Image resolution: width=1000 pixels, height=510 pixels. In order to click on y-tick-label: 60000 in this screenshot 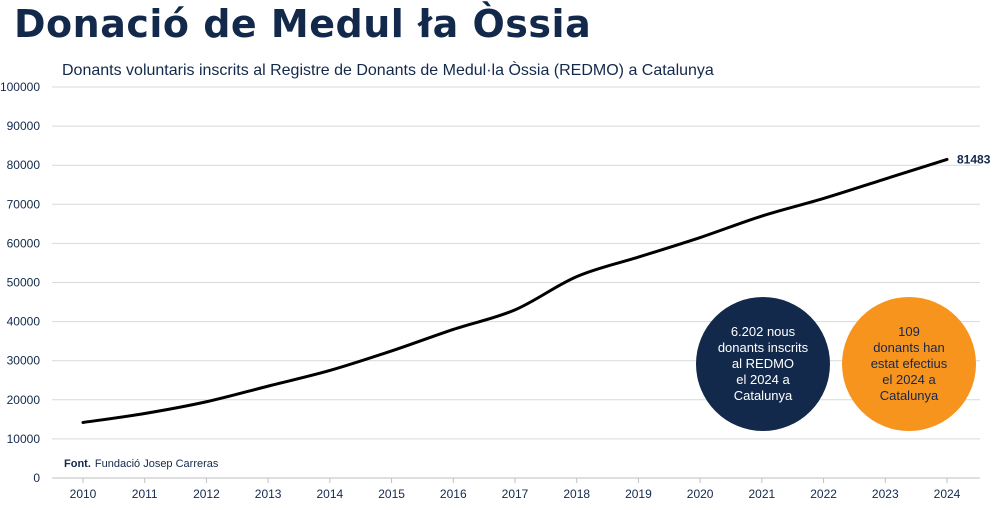, I will do `click(24, 243)`.